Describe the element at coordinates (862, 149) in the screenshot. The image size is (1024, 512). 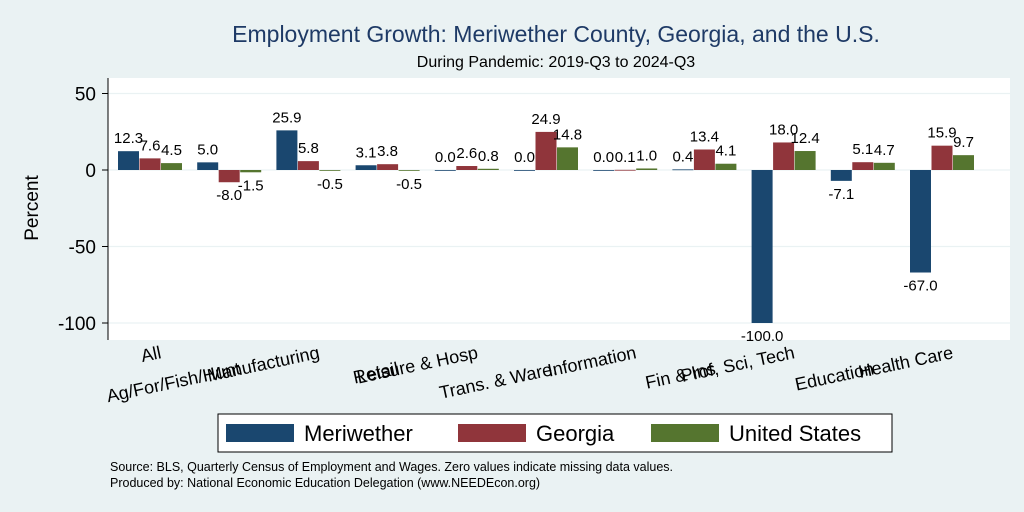
I see `value-label: 5.1` at that location.